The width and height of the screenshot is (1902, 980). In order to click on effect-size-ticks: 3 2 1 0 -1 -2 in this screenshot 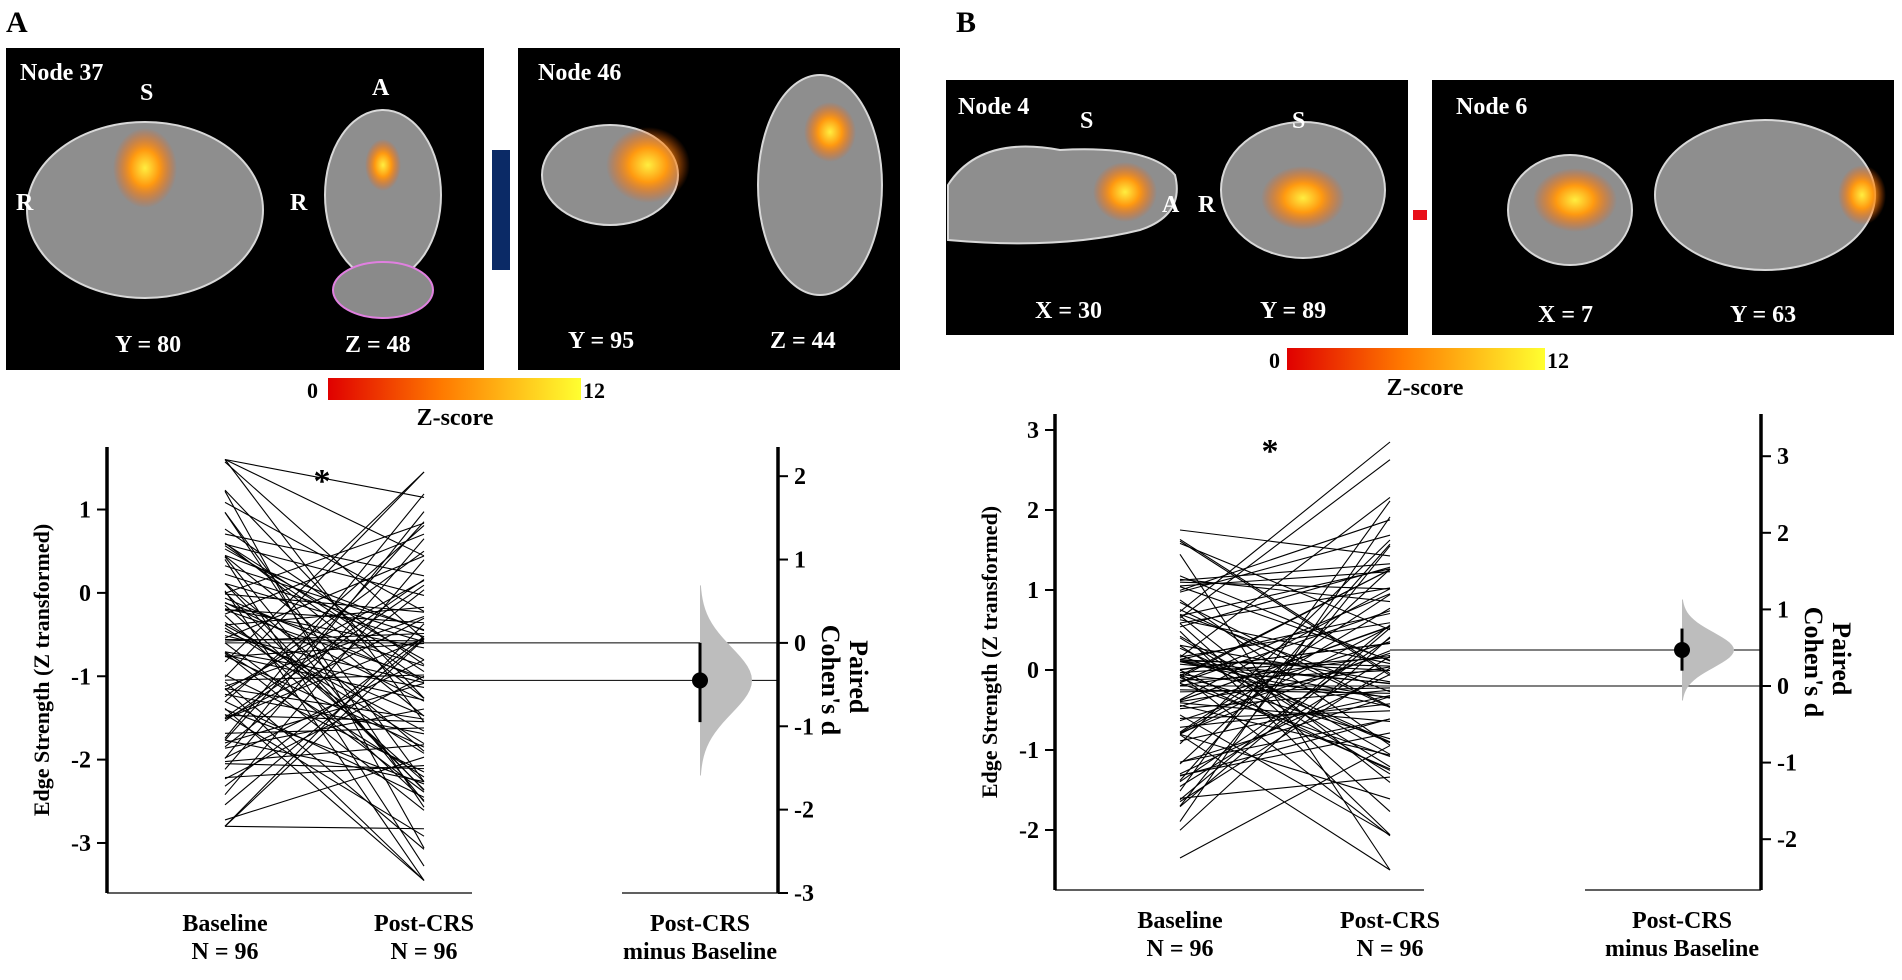, I will do `click(1779, 648)`.